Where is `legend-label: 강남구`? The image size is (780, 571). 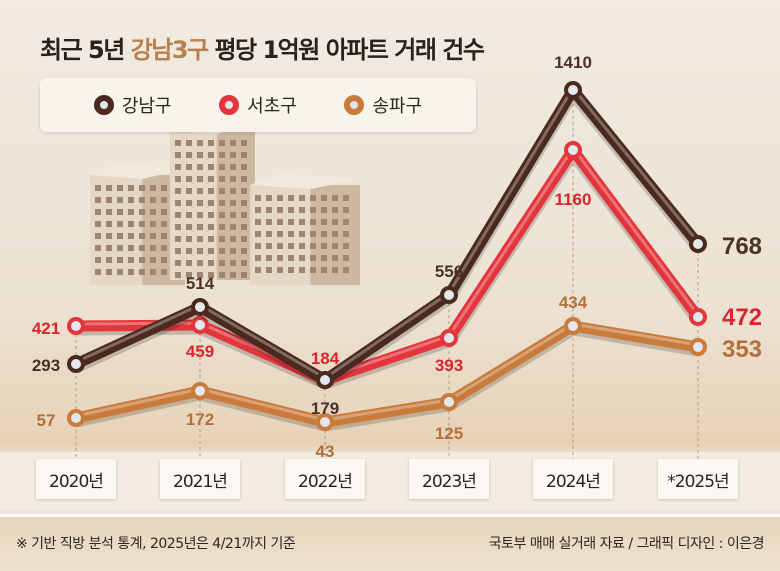 legend-label: 강남구 is located at coordinates (146, 106).